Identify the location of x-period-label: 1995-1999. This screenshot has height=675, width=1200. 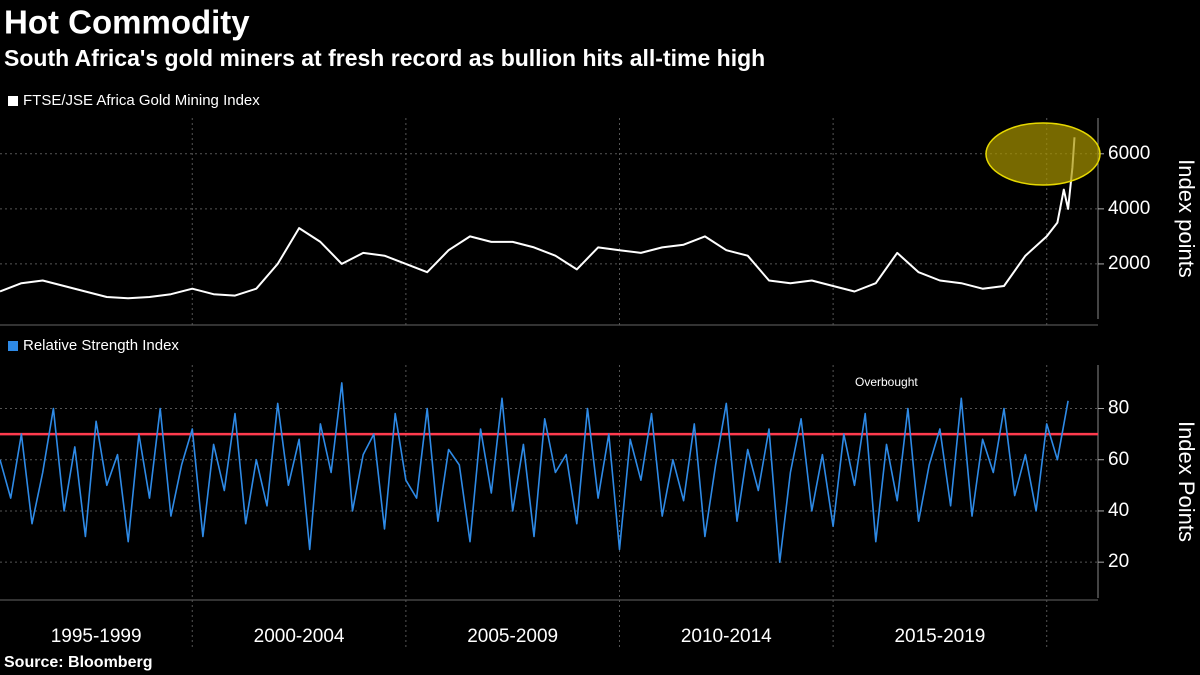
(96, 636).